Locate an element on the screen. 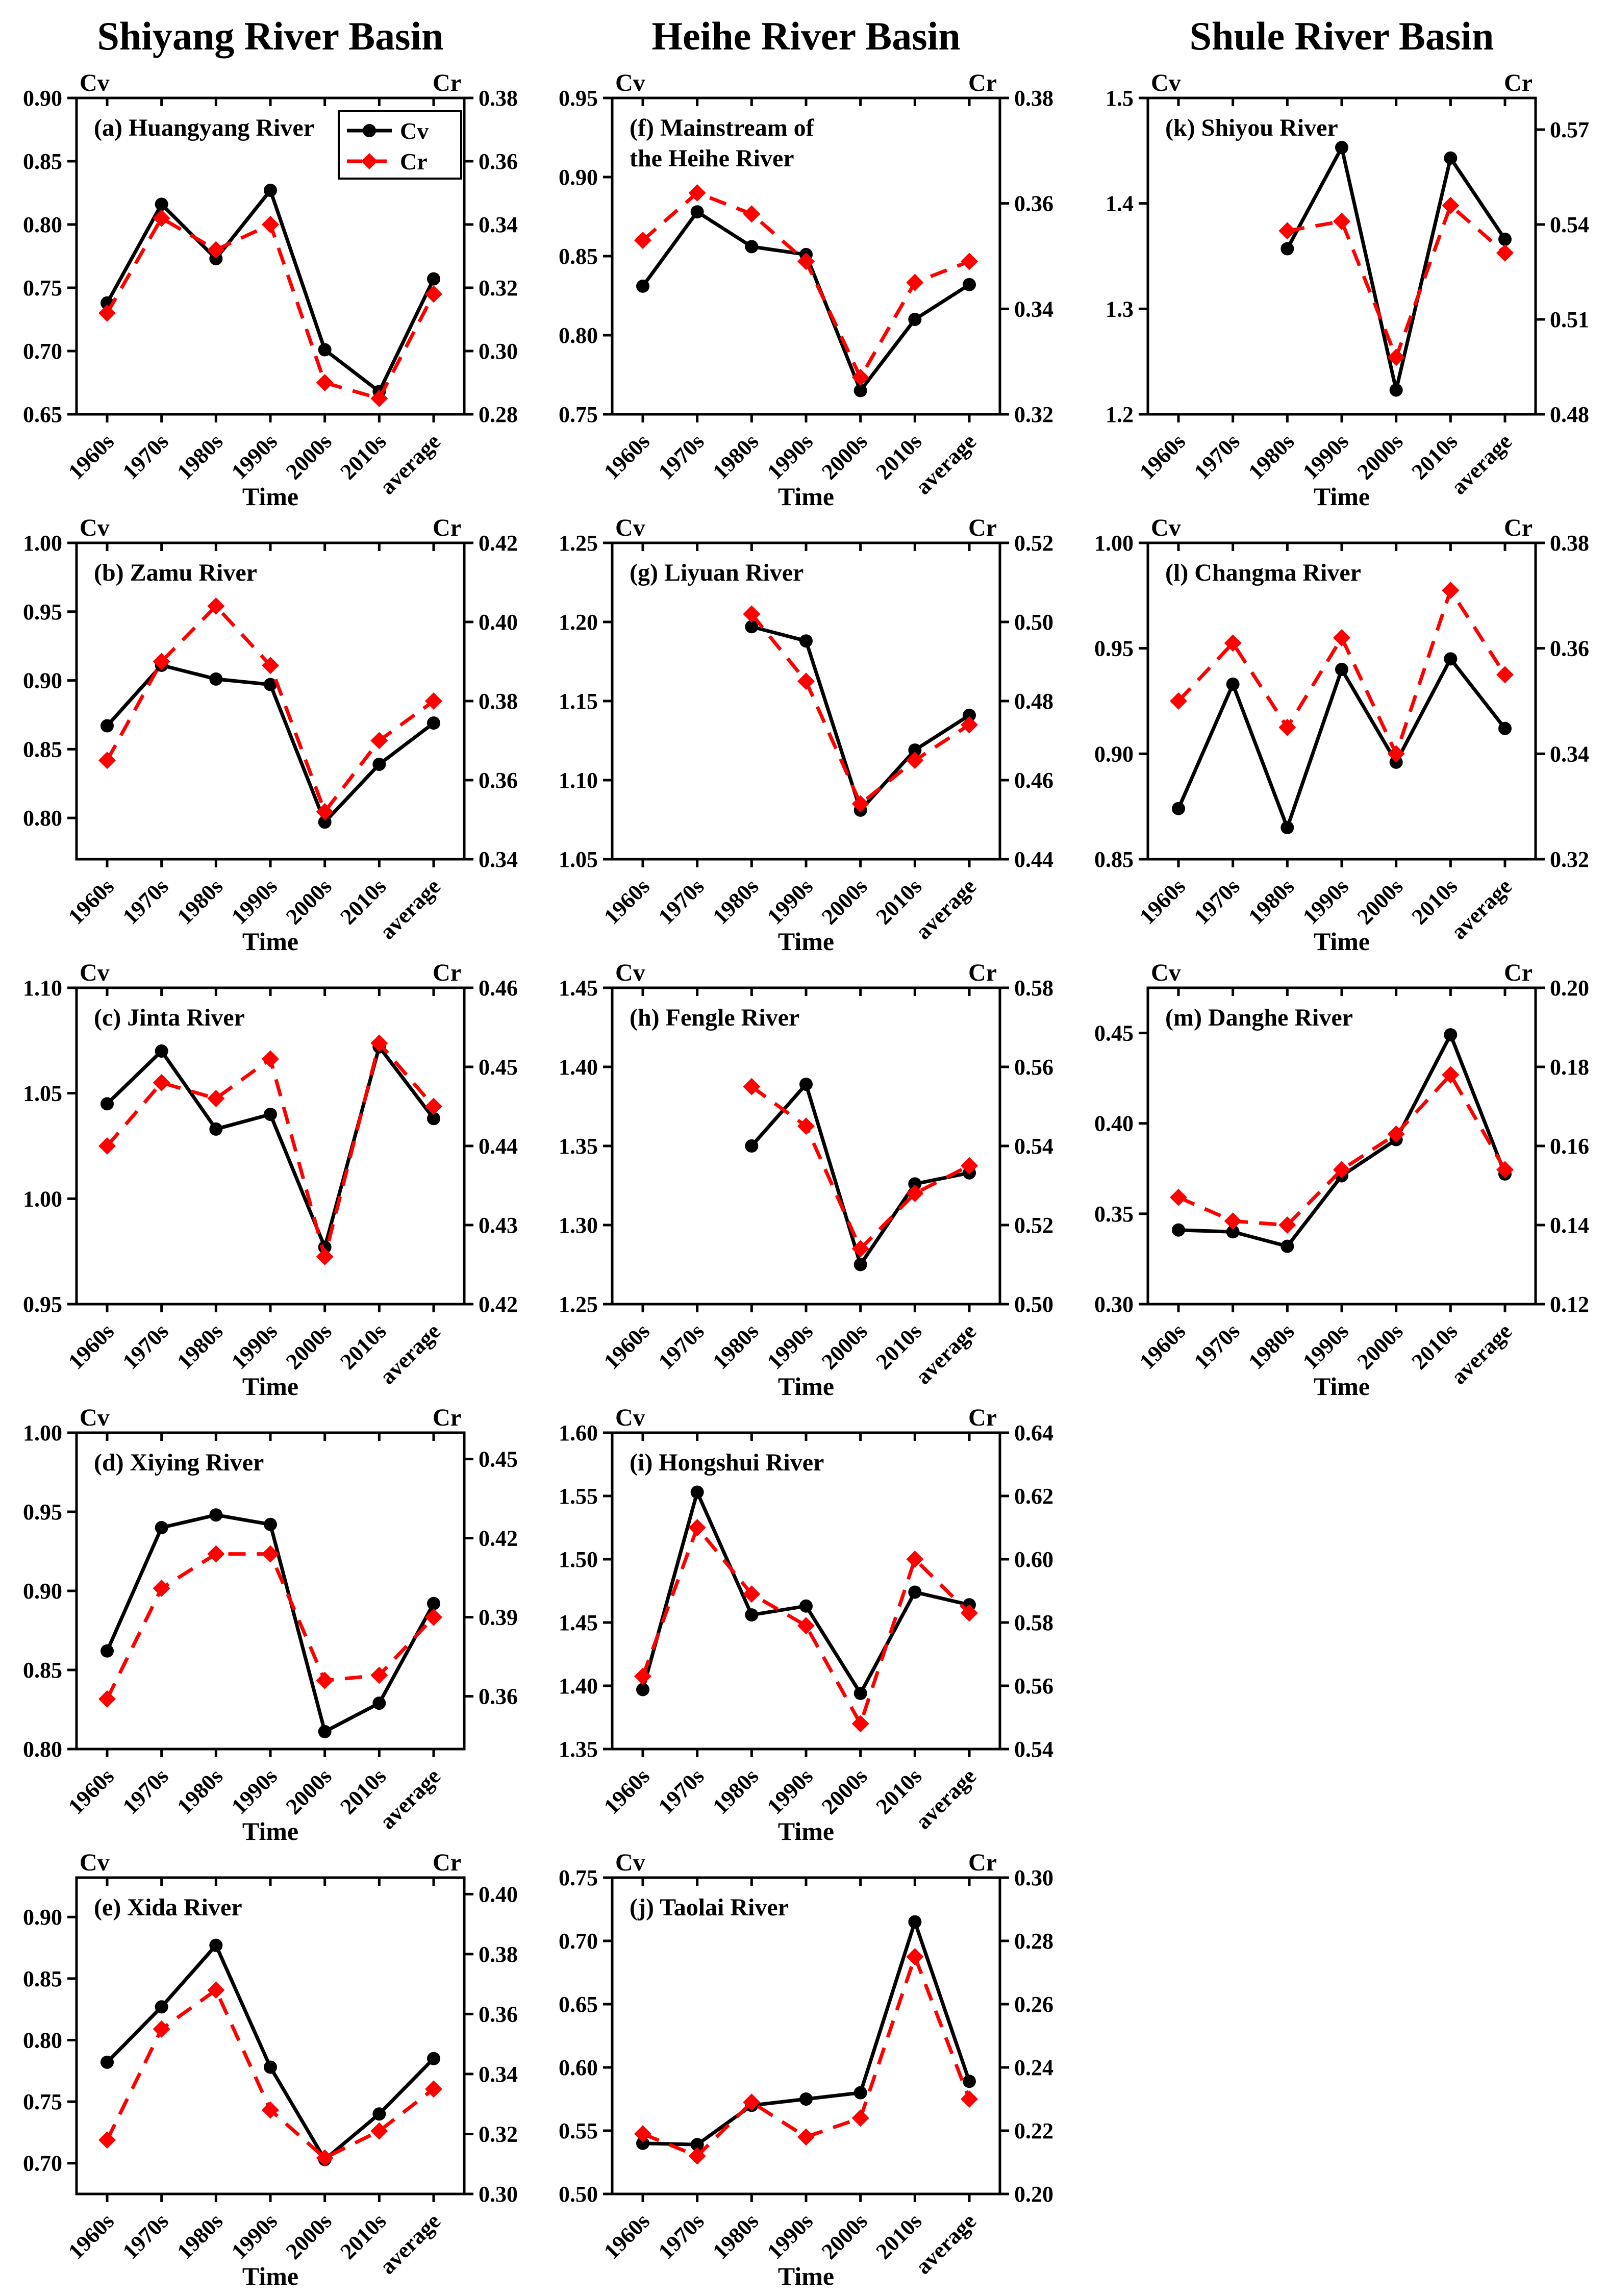 Image resolution: width=1607 pixels, height=2296 pixels. right-tick-label: 0.52 is located at coordinates (1033, 543).